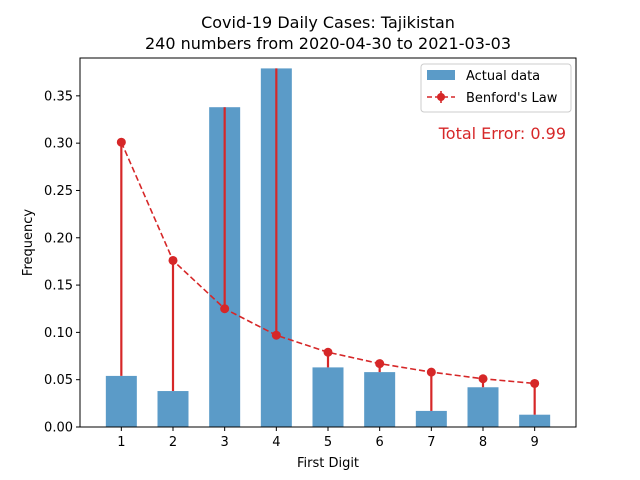  Describe the element at coordinates (58, 286) in the screenshot. I see `y-tick-label: 0.15` at that location.